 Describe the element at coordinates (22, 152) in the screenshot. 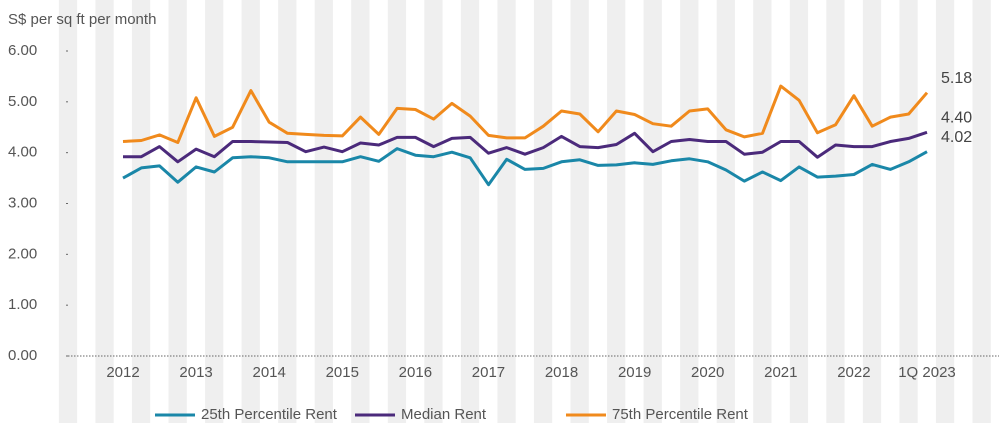

I see `y-tick-label: 4.00` at that location.